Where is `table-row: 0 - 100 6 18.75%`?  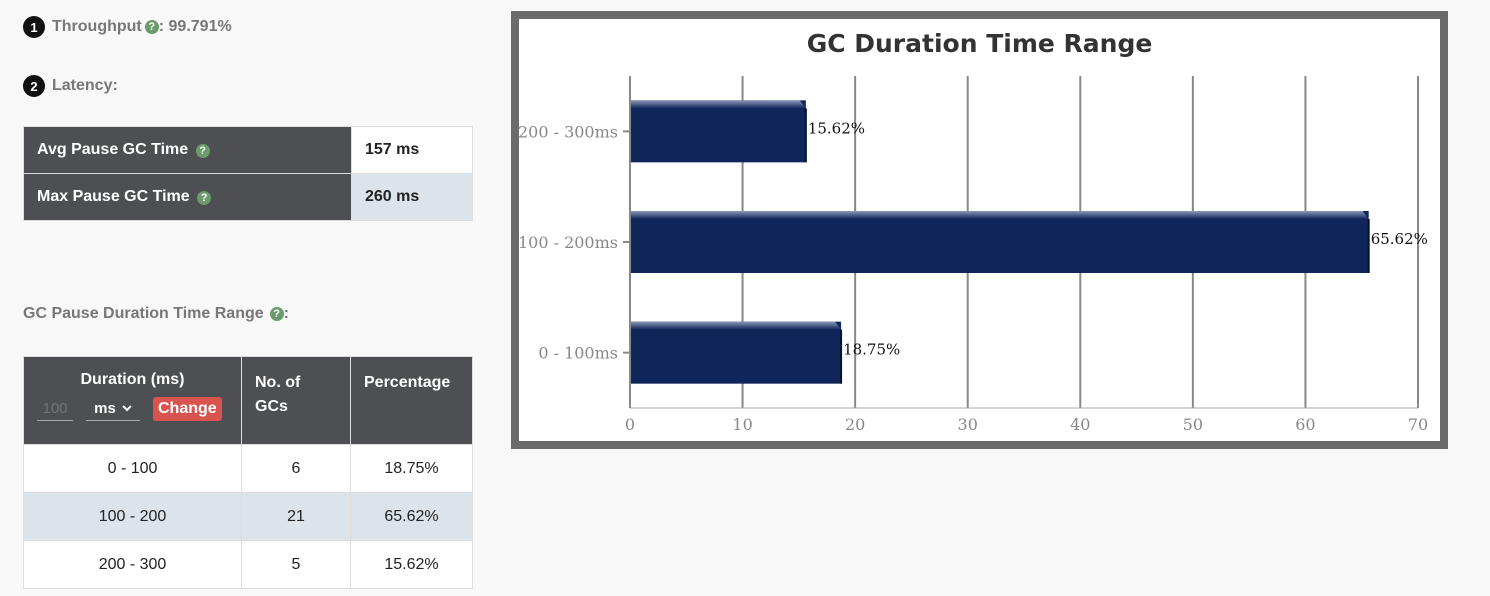 table-row: 0 - 100 6 18.75% is located at coordinates (248, 468).